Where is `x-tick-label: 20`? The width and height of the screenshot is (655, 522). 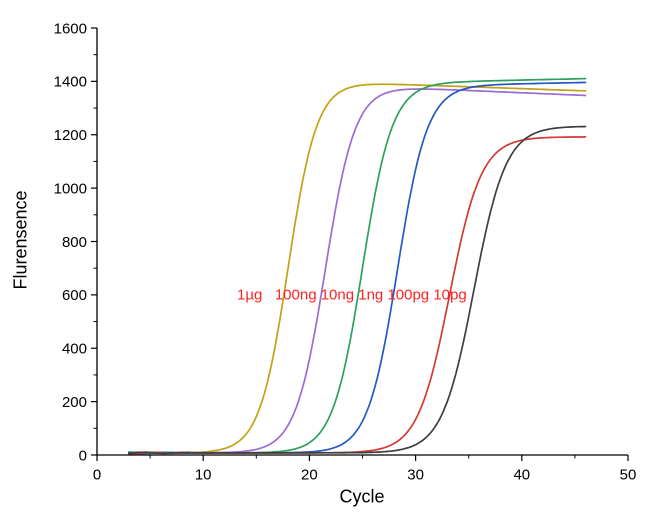
x-tick-label: 20 is located at coordinates (309, 474).